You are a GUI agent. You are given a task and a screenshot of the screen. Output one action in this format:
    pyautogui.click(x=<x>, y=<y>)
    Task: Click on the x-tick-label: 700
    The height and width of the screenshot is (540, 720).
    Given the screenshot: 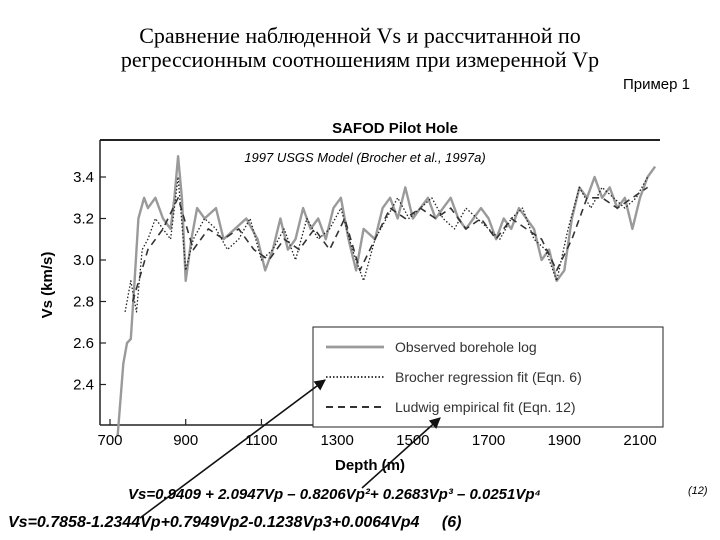 What is the action you would take?
    pyautogui.click(x=109, y=440)
    